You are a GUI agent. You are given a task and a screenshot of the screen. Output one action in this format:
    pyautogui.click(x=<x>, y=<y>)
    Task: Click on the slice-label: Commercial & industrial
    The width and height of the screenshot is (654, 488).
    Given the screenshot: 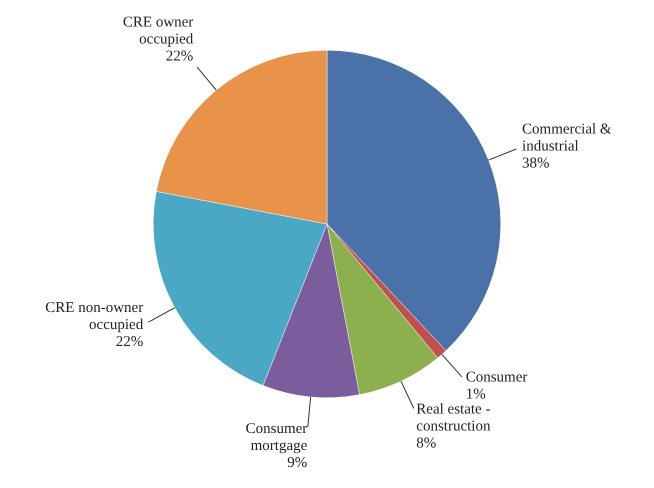 What is the action you would take?
    pyautogui.click(x=567, y=138)
    